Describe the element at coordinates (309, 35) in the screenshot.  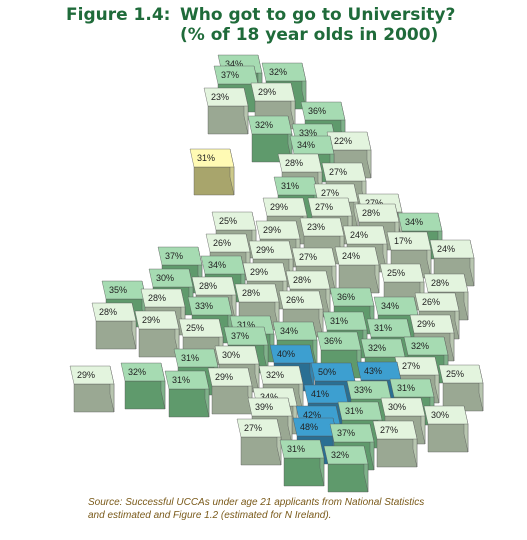
I see `subtitle: (% of 18 year olds in 2000)` at that location.